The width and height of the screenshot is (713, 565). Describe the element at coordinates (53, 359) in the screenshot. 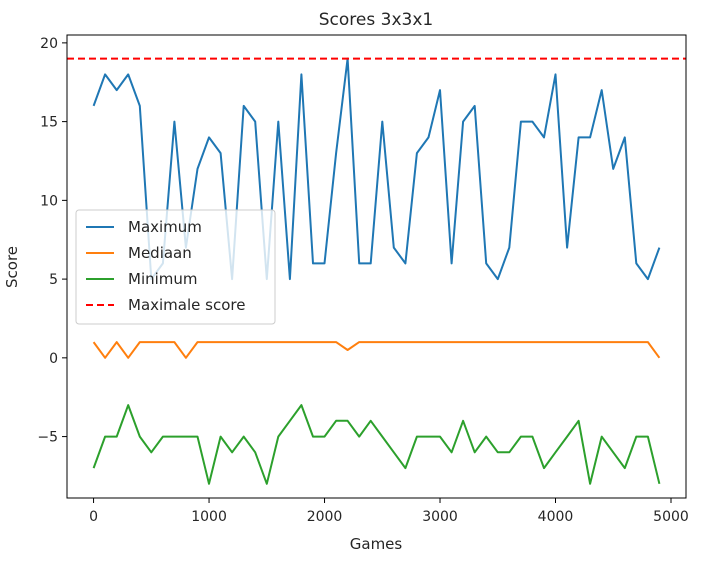

I see `y-tick-label: 0` at that location.